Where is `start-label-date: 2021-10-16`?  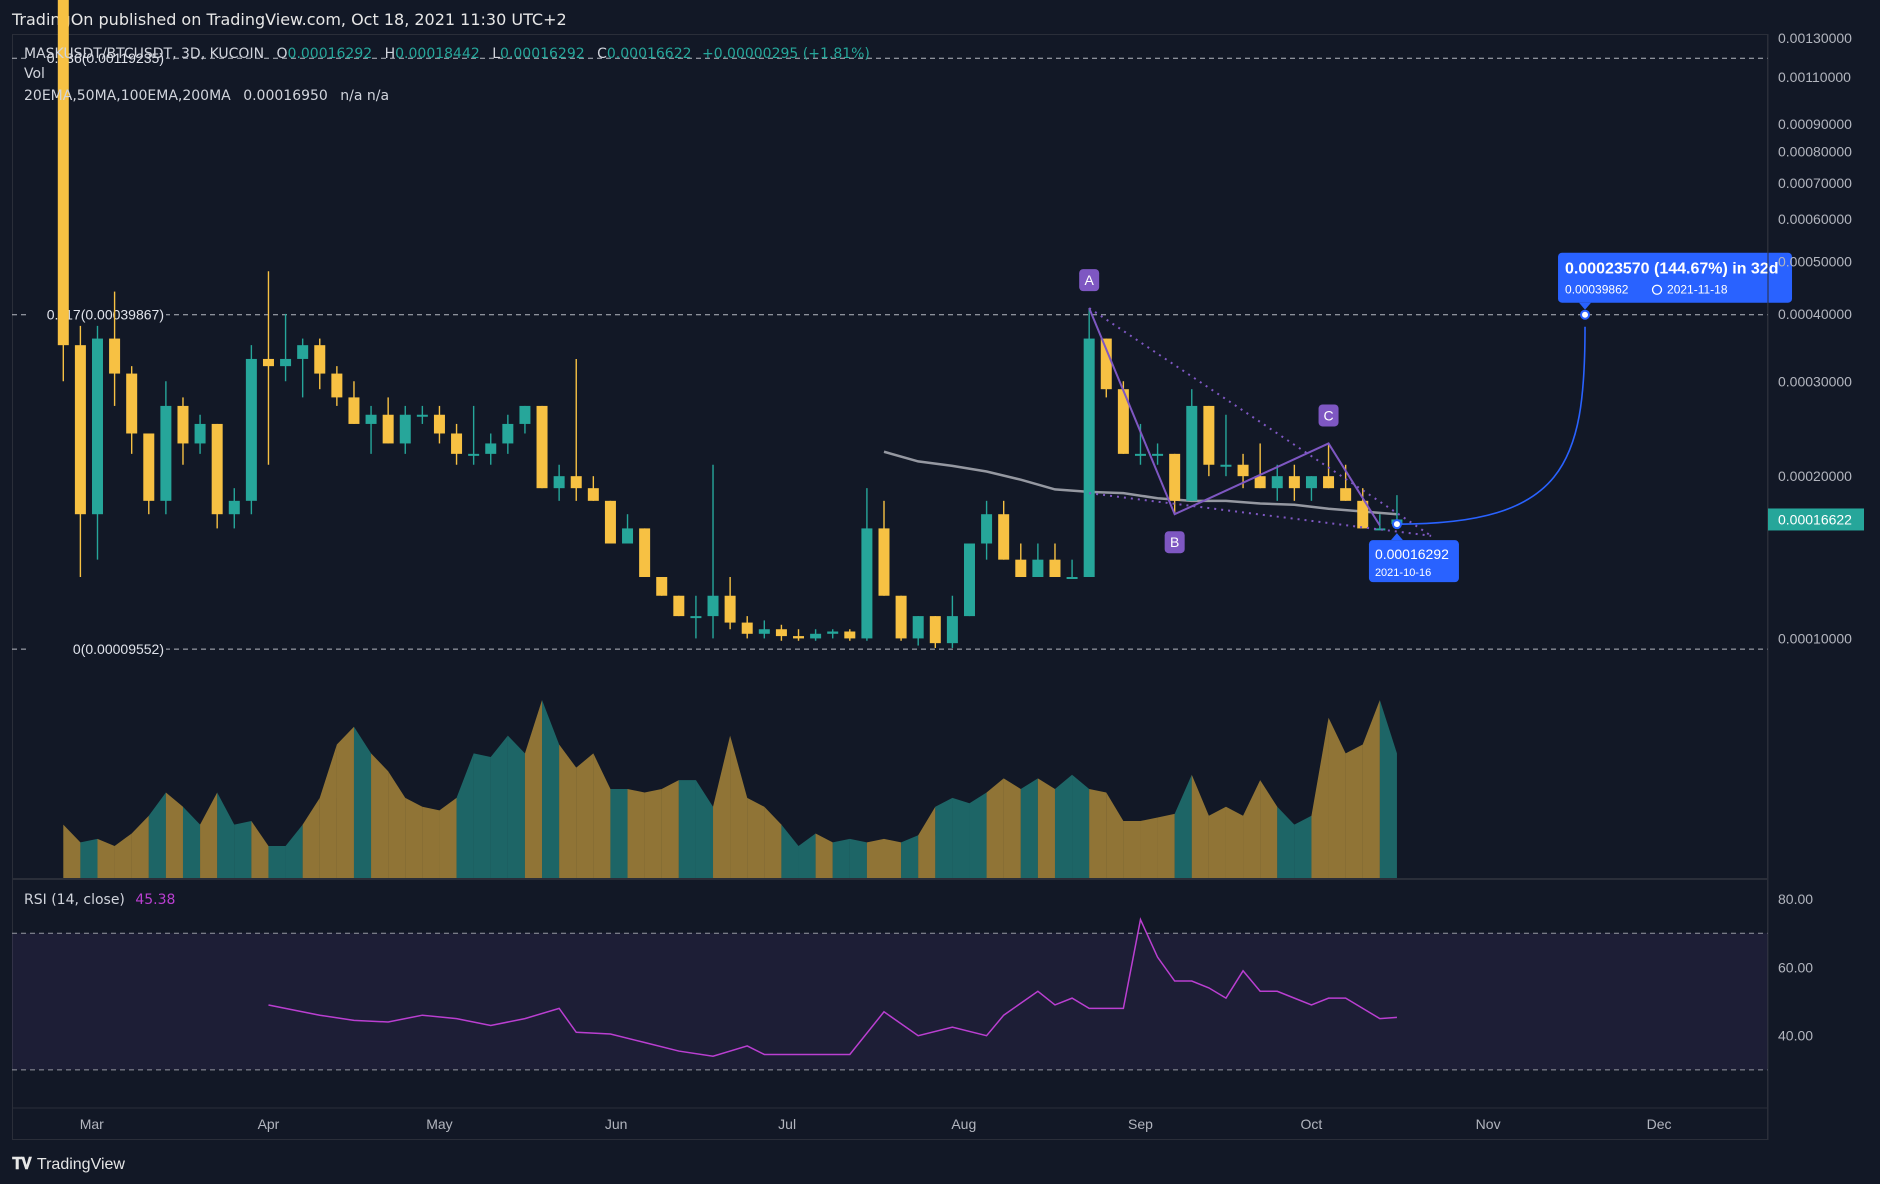
start-label-date: 2021-10-16 is located at coordinates (1403, 573).